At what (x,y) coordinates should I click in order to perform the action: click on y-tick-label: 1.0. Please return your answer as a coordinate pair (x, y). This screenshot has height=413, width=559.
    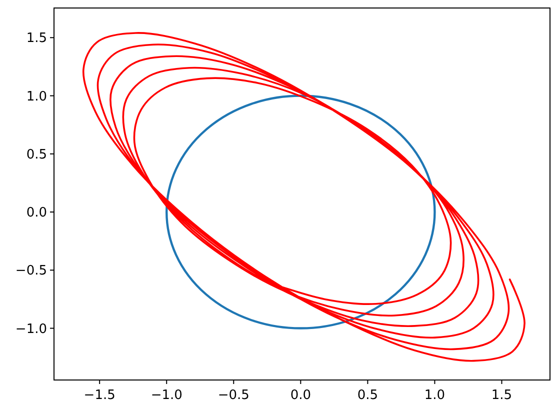
    Looking at the image, I should click on (36, 96).